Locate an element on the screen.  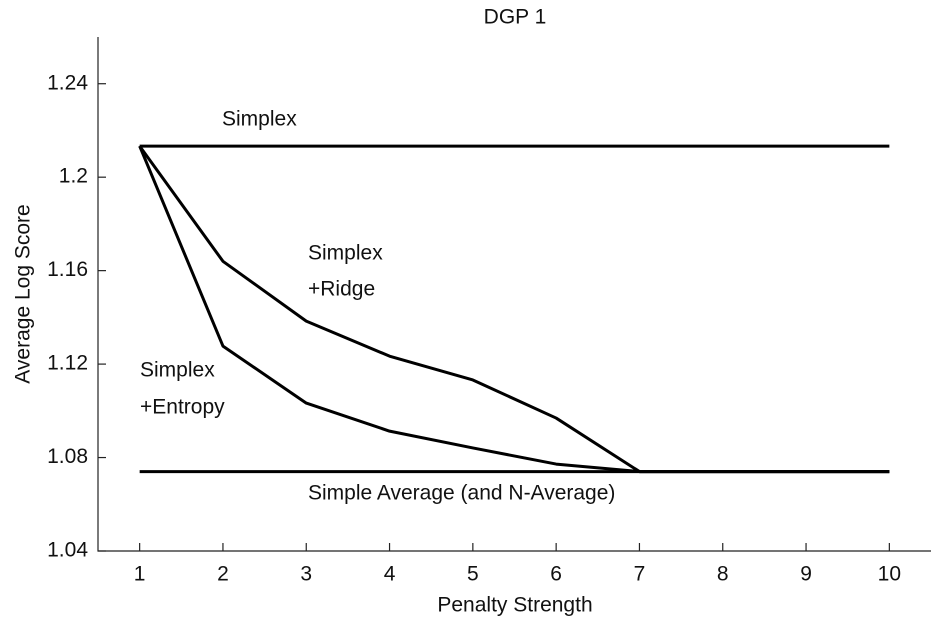
x-tick-label: 1 is located at coordinates (140, 574).